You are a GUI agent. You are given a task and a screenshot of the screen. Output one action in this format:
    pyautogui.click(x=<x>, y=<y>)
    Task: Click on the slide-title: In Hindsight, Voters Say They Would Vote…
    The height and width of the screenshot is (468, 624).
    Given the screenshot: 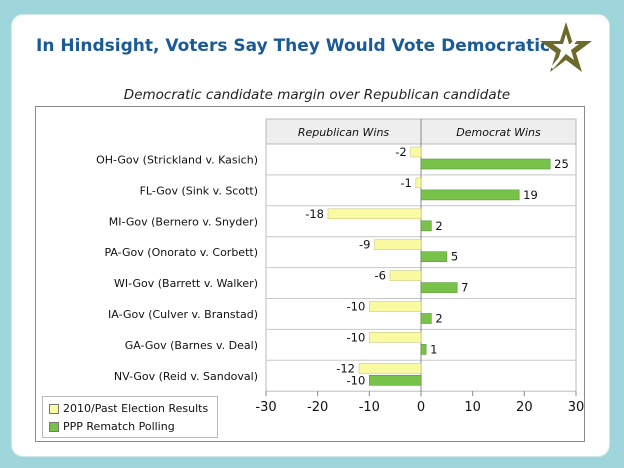 What is the action you would take?
    pyautogui.click(x=293, y=46)
    